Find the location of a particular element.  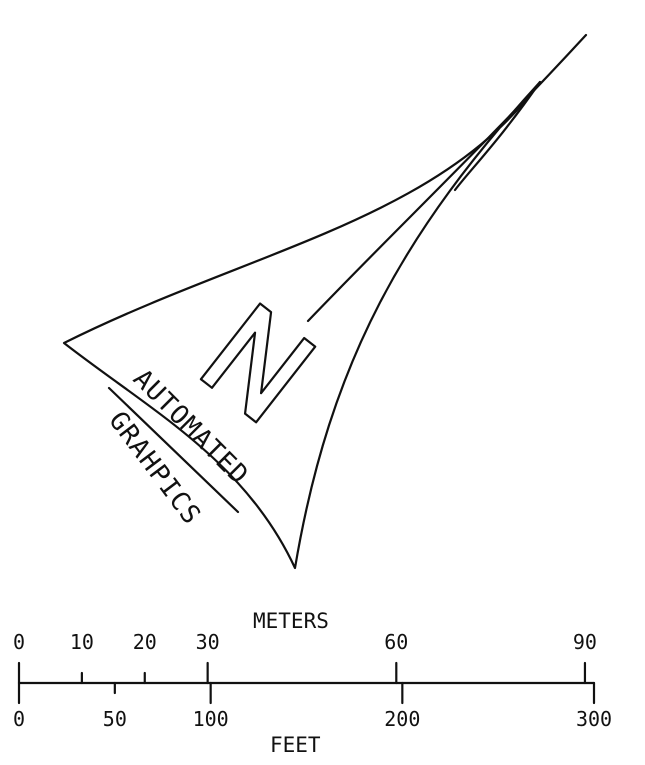

meters-tick-label: 0 is located at coordinates (19, 642).